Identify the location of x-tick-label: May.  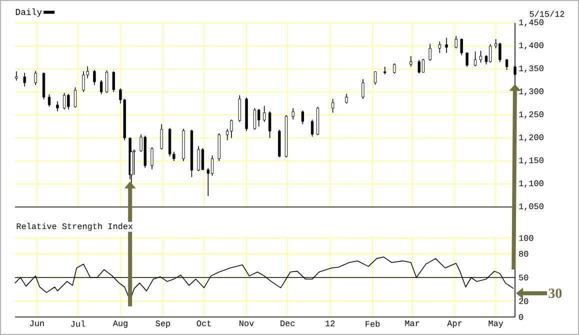
(496, 324).